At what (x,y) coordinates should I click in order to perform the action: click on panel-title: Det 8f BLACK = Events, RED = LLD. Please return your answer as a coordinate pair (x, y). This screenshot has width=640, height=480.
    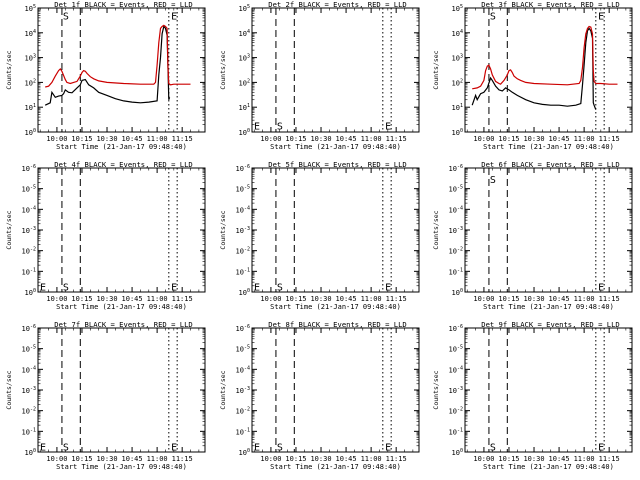
    Looking at the image, I should click on (337, 324).